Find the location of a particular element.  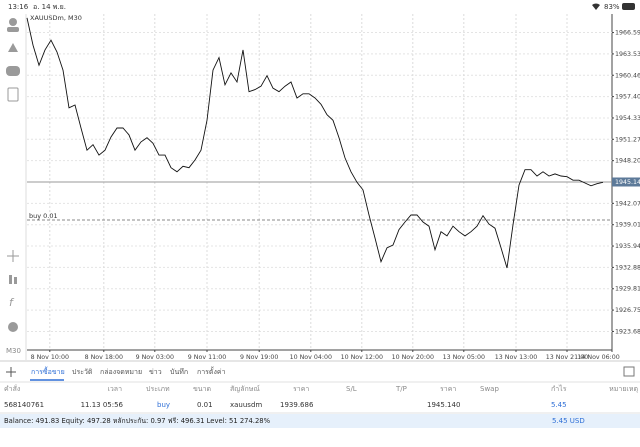

cell-profit: 5.45 is located at coordinates (559, 405).